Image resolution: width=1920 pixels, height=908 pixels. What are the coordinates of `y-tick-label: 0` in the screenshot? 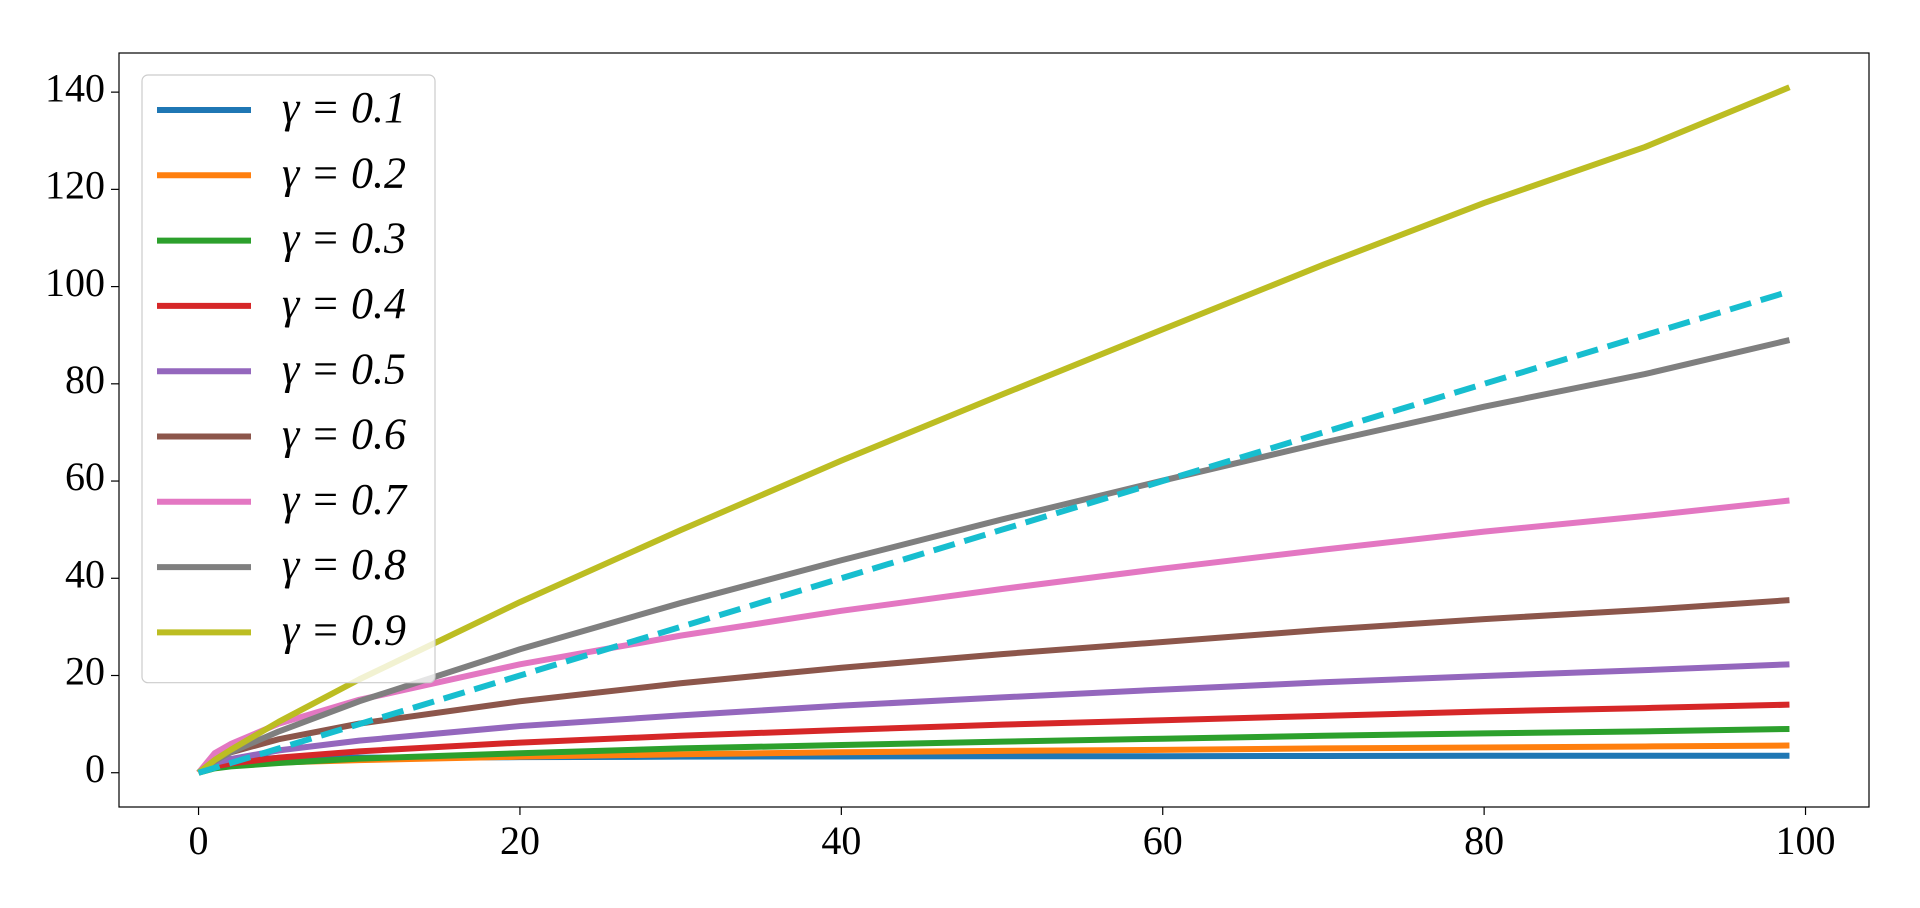 It's located at (95, 768).